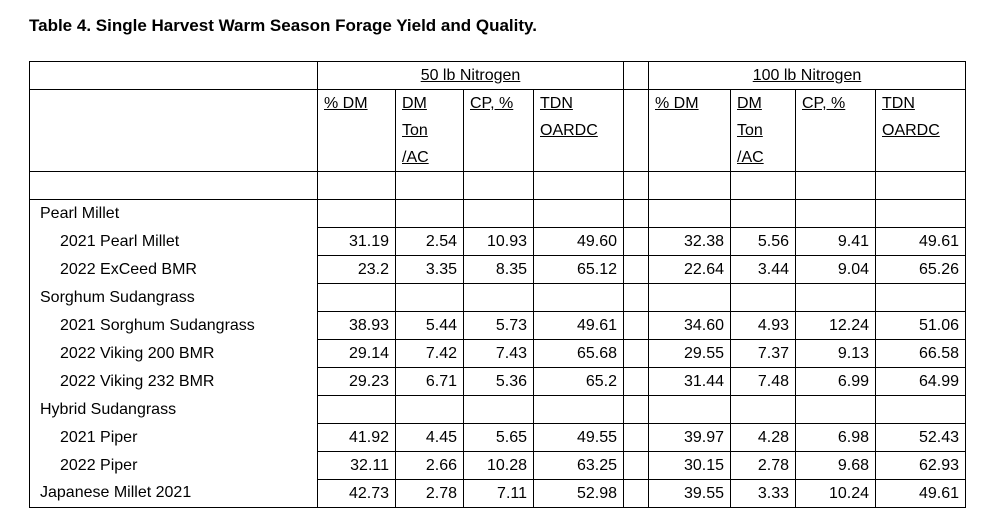  What do you see at coordinates (578, 353) in the screenshot?
I see `value-cell: 65.68` at bounding box center [578, 353].